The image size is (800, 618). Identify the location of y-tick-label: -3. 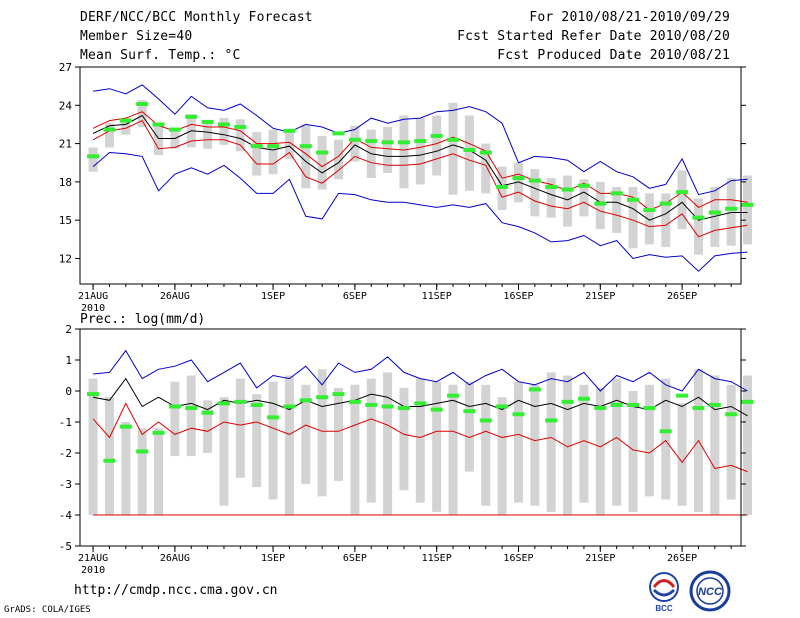
(65, 484).